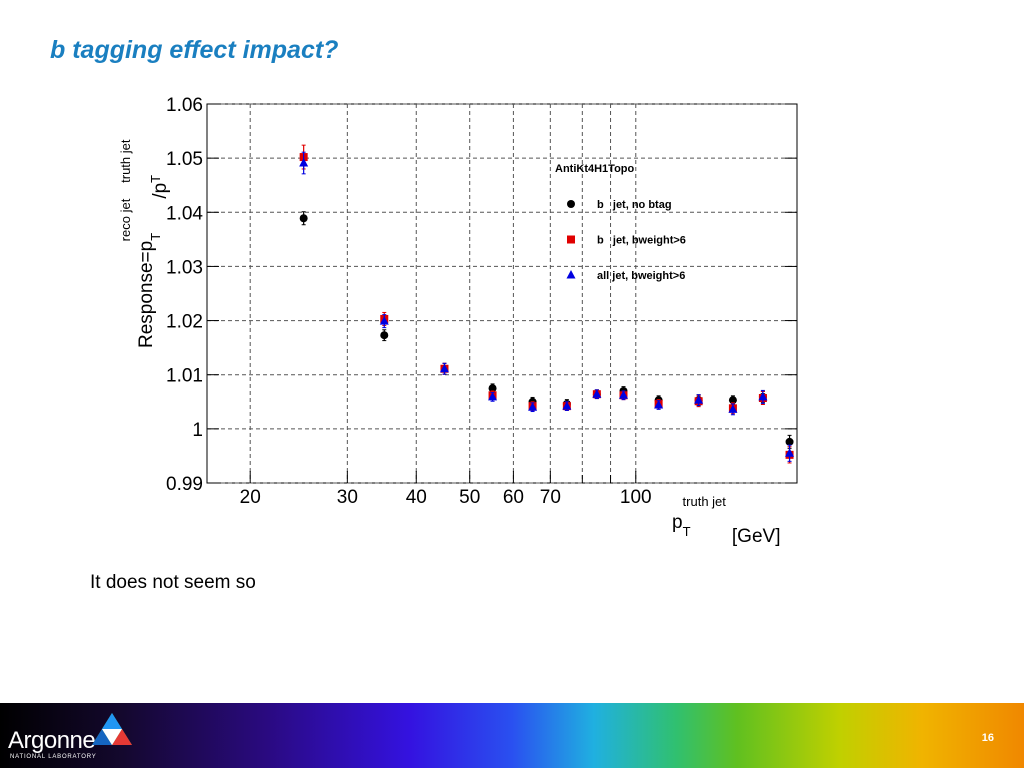 The width and height of the screenshot is (1024, 768). Describe the element at coordinates (636, 497) in the screenshot. I see `x-tick-label: 100` at that location.